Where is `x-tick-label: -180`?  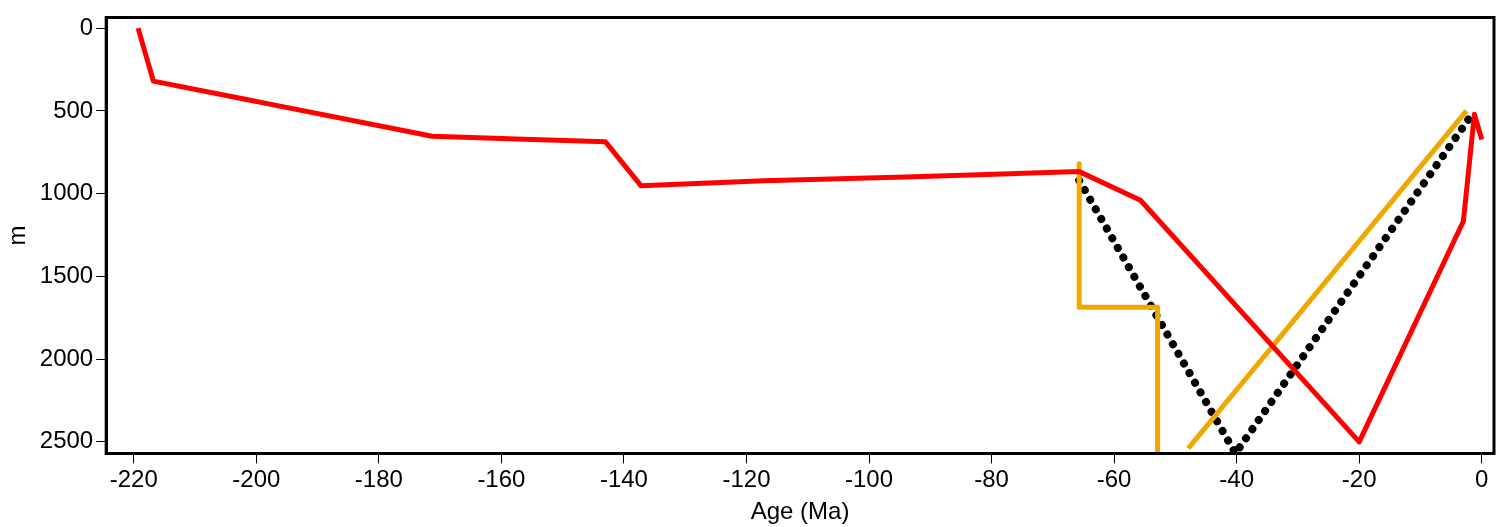 x-tick-label: -180 is located at coordinates (378, 479).